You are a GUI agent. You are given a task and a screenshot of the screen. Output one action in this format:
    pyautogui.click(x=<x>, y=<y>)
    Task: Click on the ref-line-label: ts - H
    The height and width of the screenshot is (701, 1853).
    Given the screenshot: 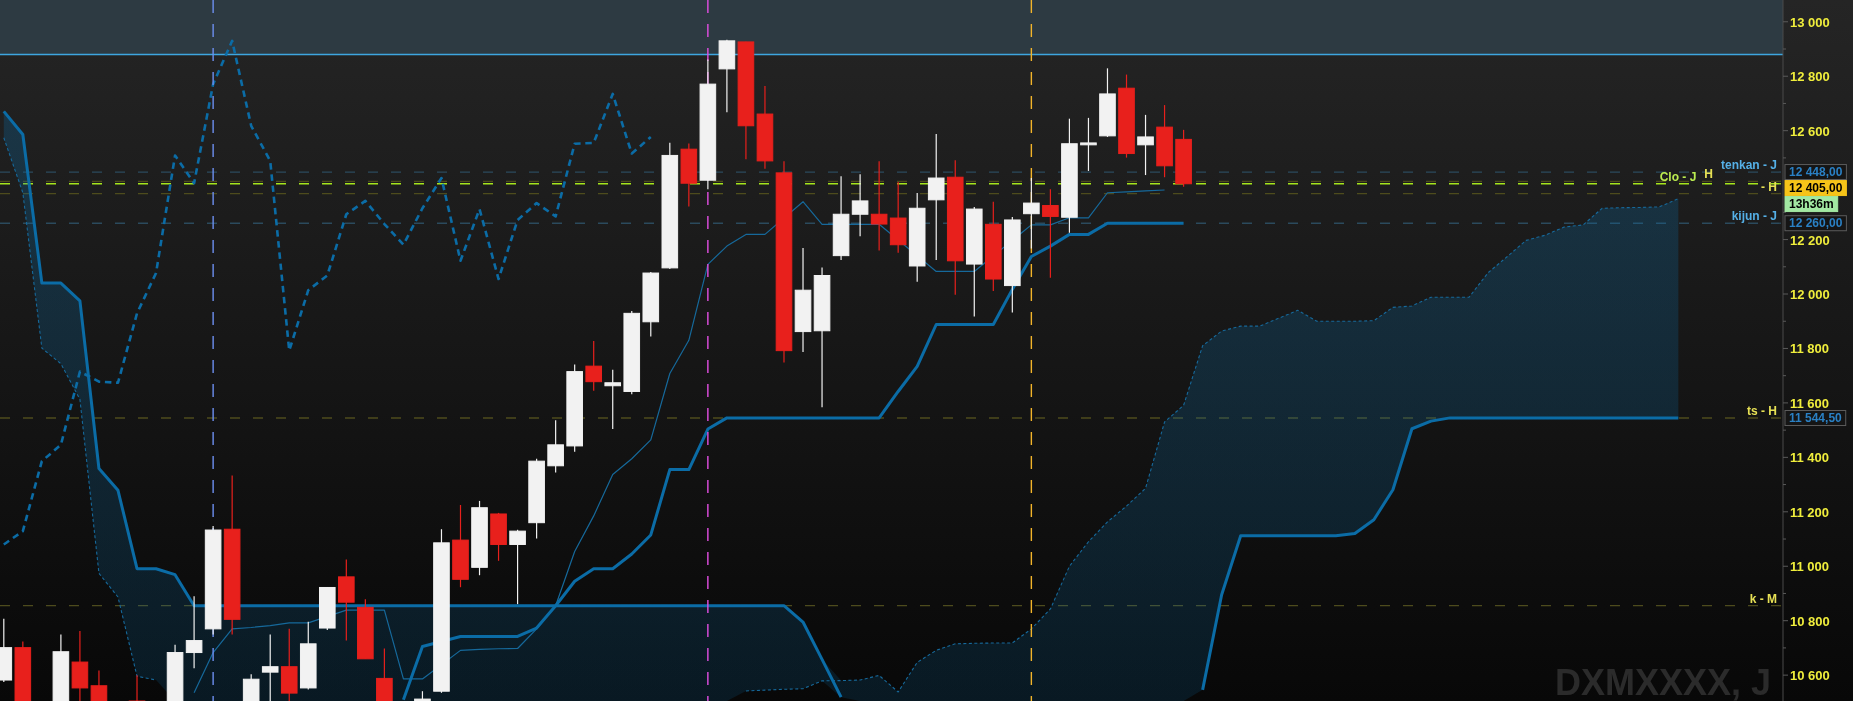 What is the action you would take?
    pyautogui.click(x=1762, y=411)
    